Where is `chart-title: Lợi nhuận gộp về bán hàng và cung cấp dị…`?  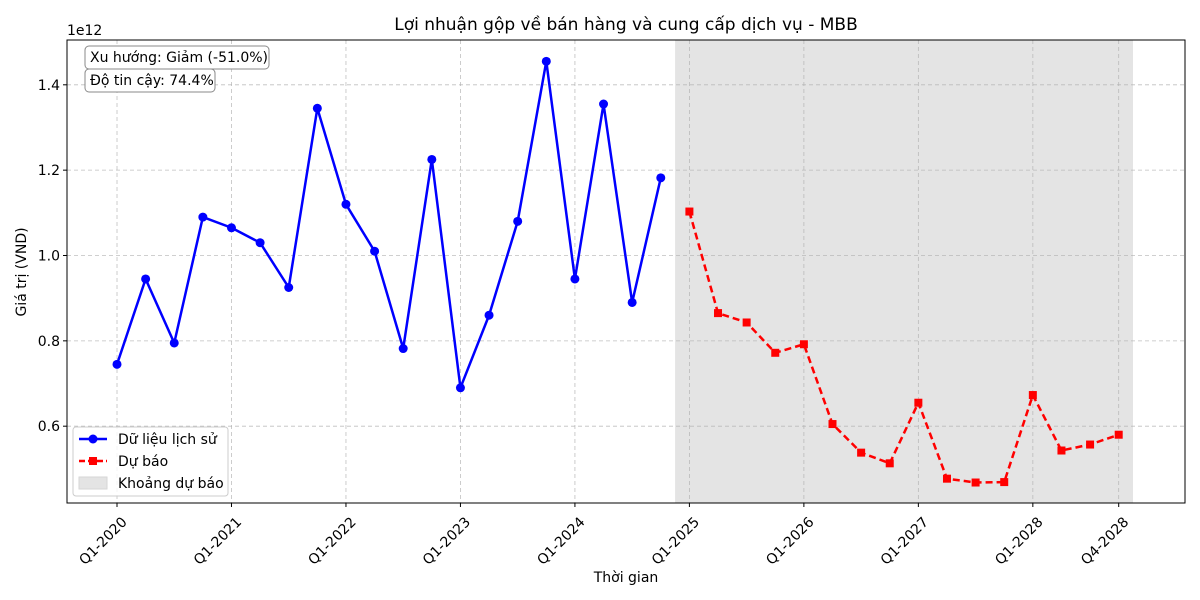
chart-title: Lợi nhuận gộp về bán hàng và cung cấp dị… is located at coordinates (626, 24).